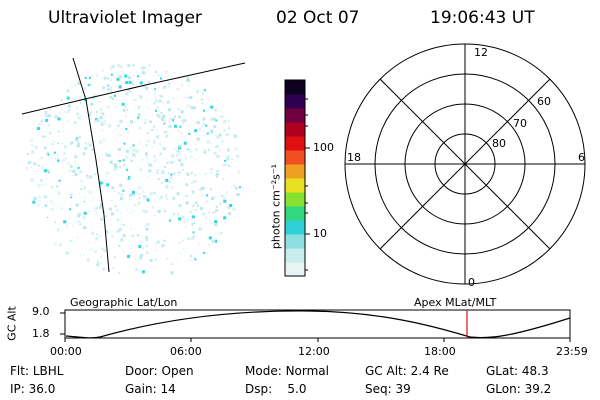 This screenshot has height=400, width=600. Describe the element at coordinates (295, 185) in the screenshot. I see `colorbar-band` at that location.